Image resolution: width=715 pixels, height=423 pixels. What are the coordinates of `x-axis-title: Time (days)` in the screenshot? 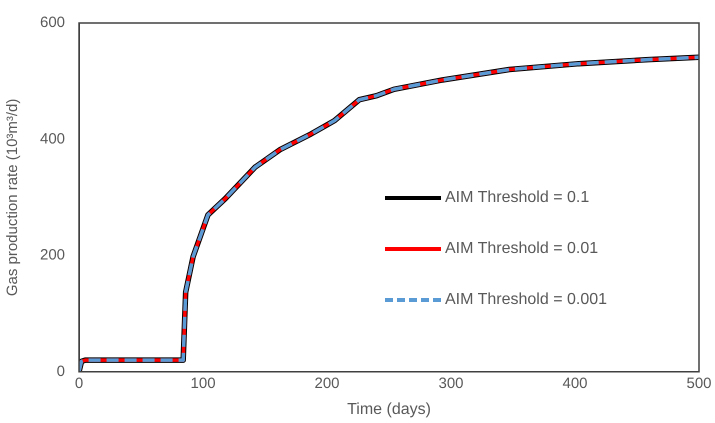 It's located at (389, 409).